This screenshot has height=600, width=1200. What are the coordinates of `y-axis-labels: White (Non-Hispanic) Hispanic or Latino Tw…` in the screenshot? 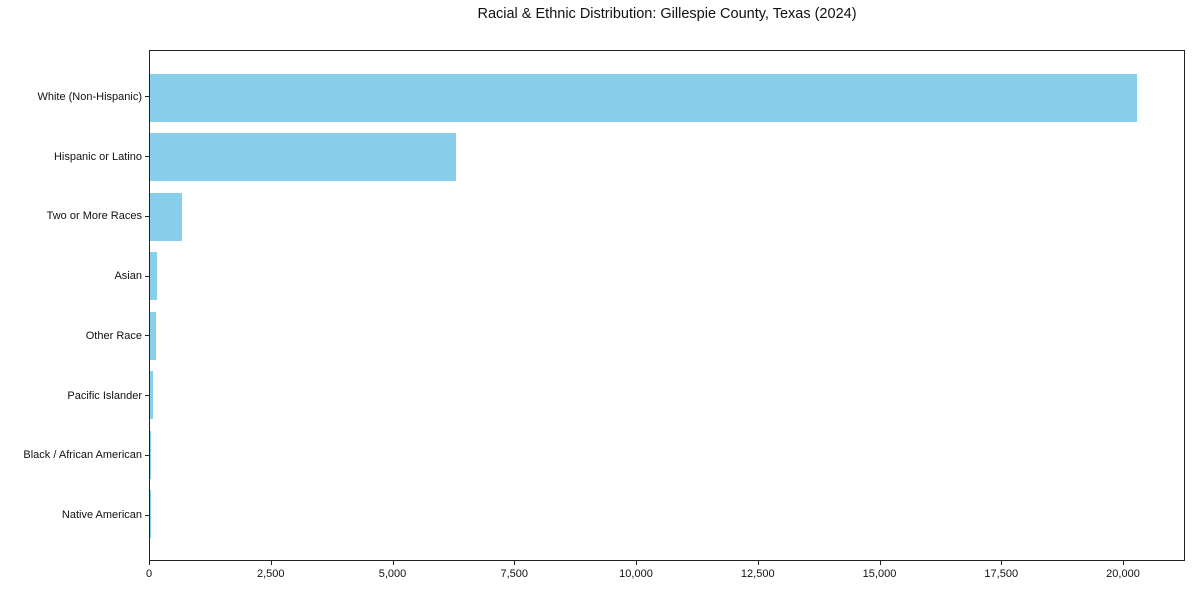 It's located at (74, 305).